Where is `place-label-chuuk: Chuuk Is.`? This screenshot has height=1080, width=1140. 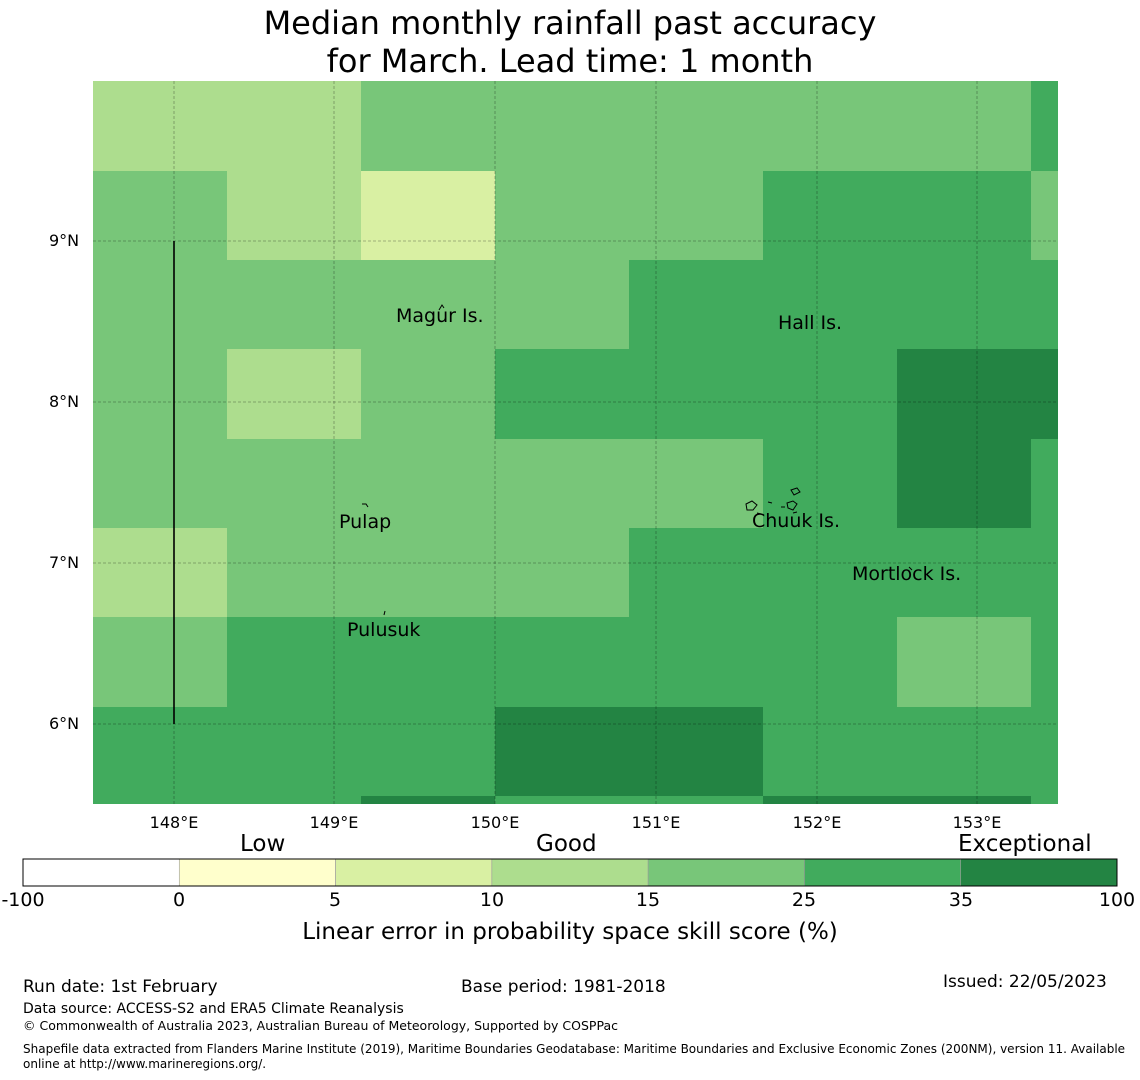
place-label-chuuk: Chuuk Is. is located at coordinates (796, 521).